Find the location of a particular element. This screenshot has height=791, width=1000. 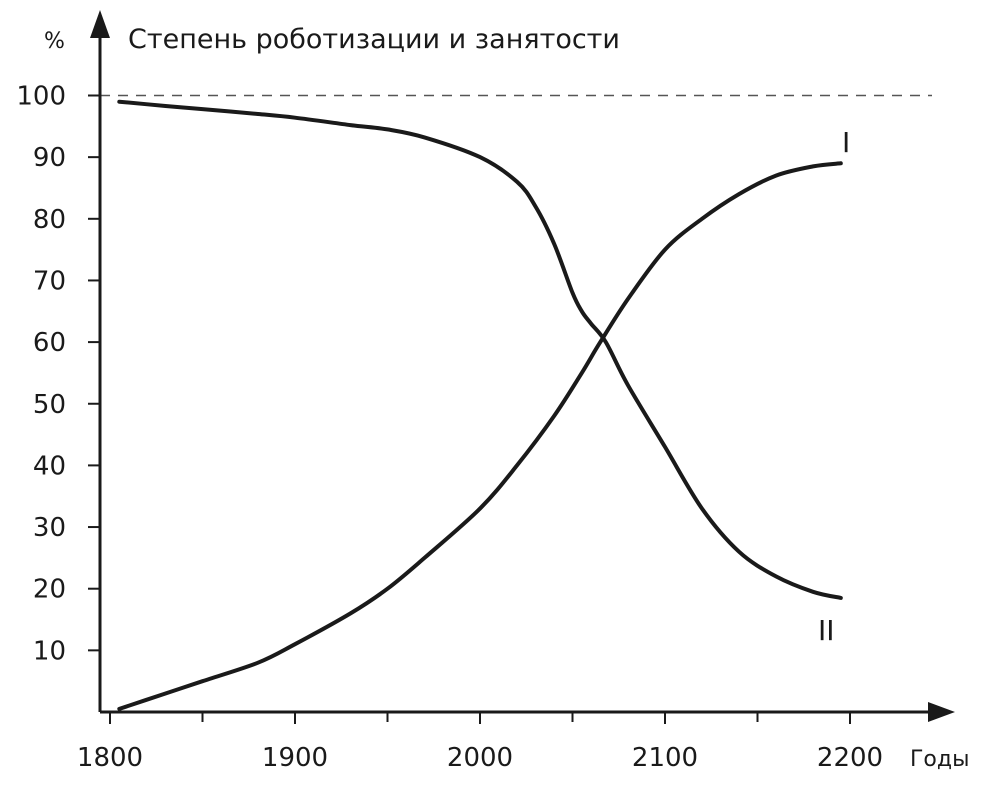

x-tick-label: 2200 is located at coordinates (850, 758).